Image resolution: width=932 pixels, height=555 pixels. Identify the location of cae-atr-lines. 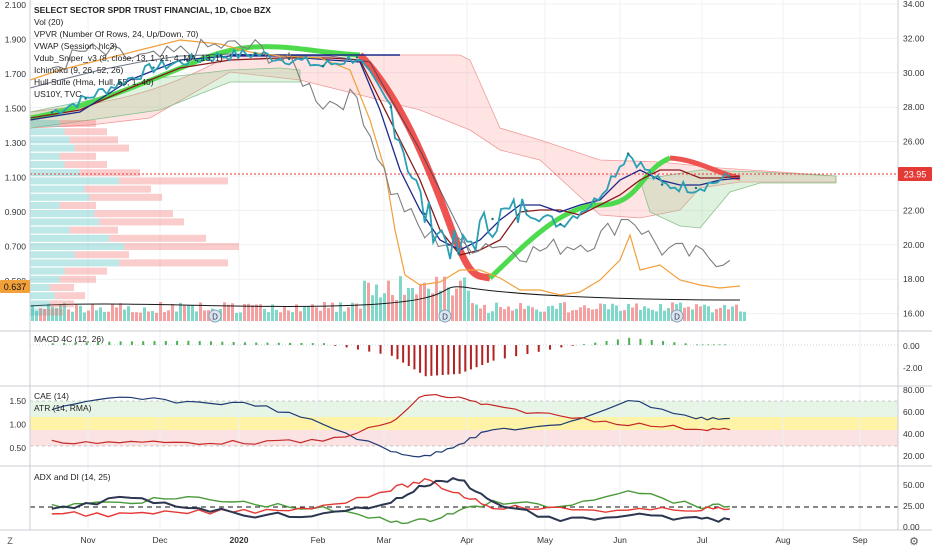
(390, 425).